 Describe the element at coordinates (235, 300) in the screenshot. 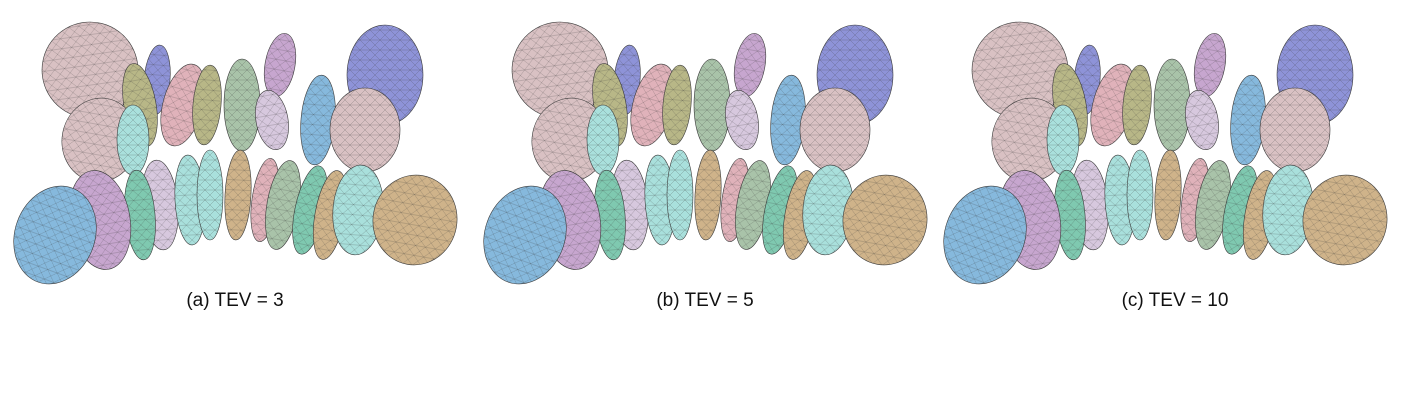

I see `panel-caption: (a) TEV = 3` at that location.